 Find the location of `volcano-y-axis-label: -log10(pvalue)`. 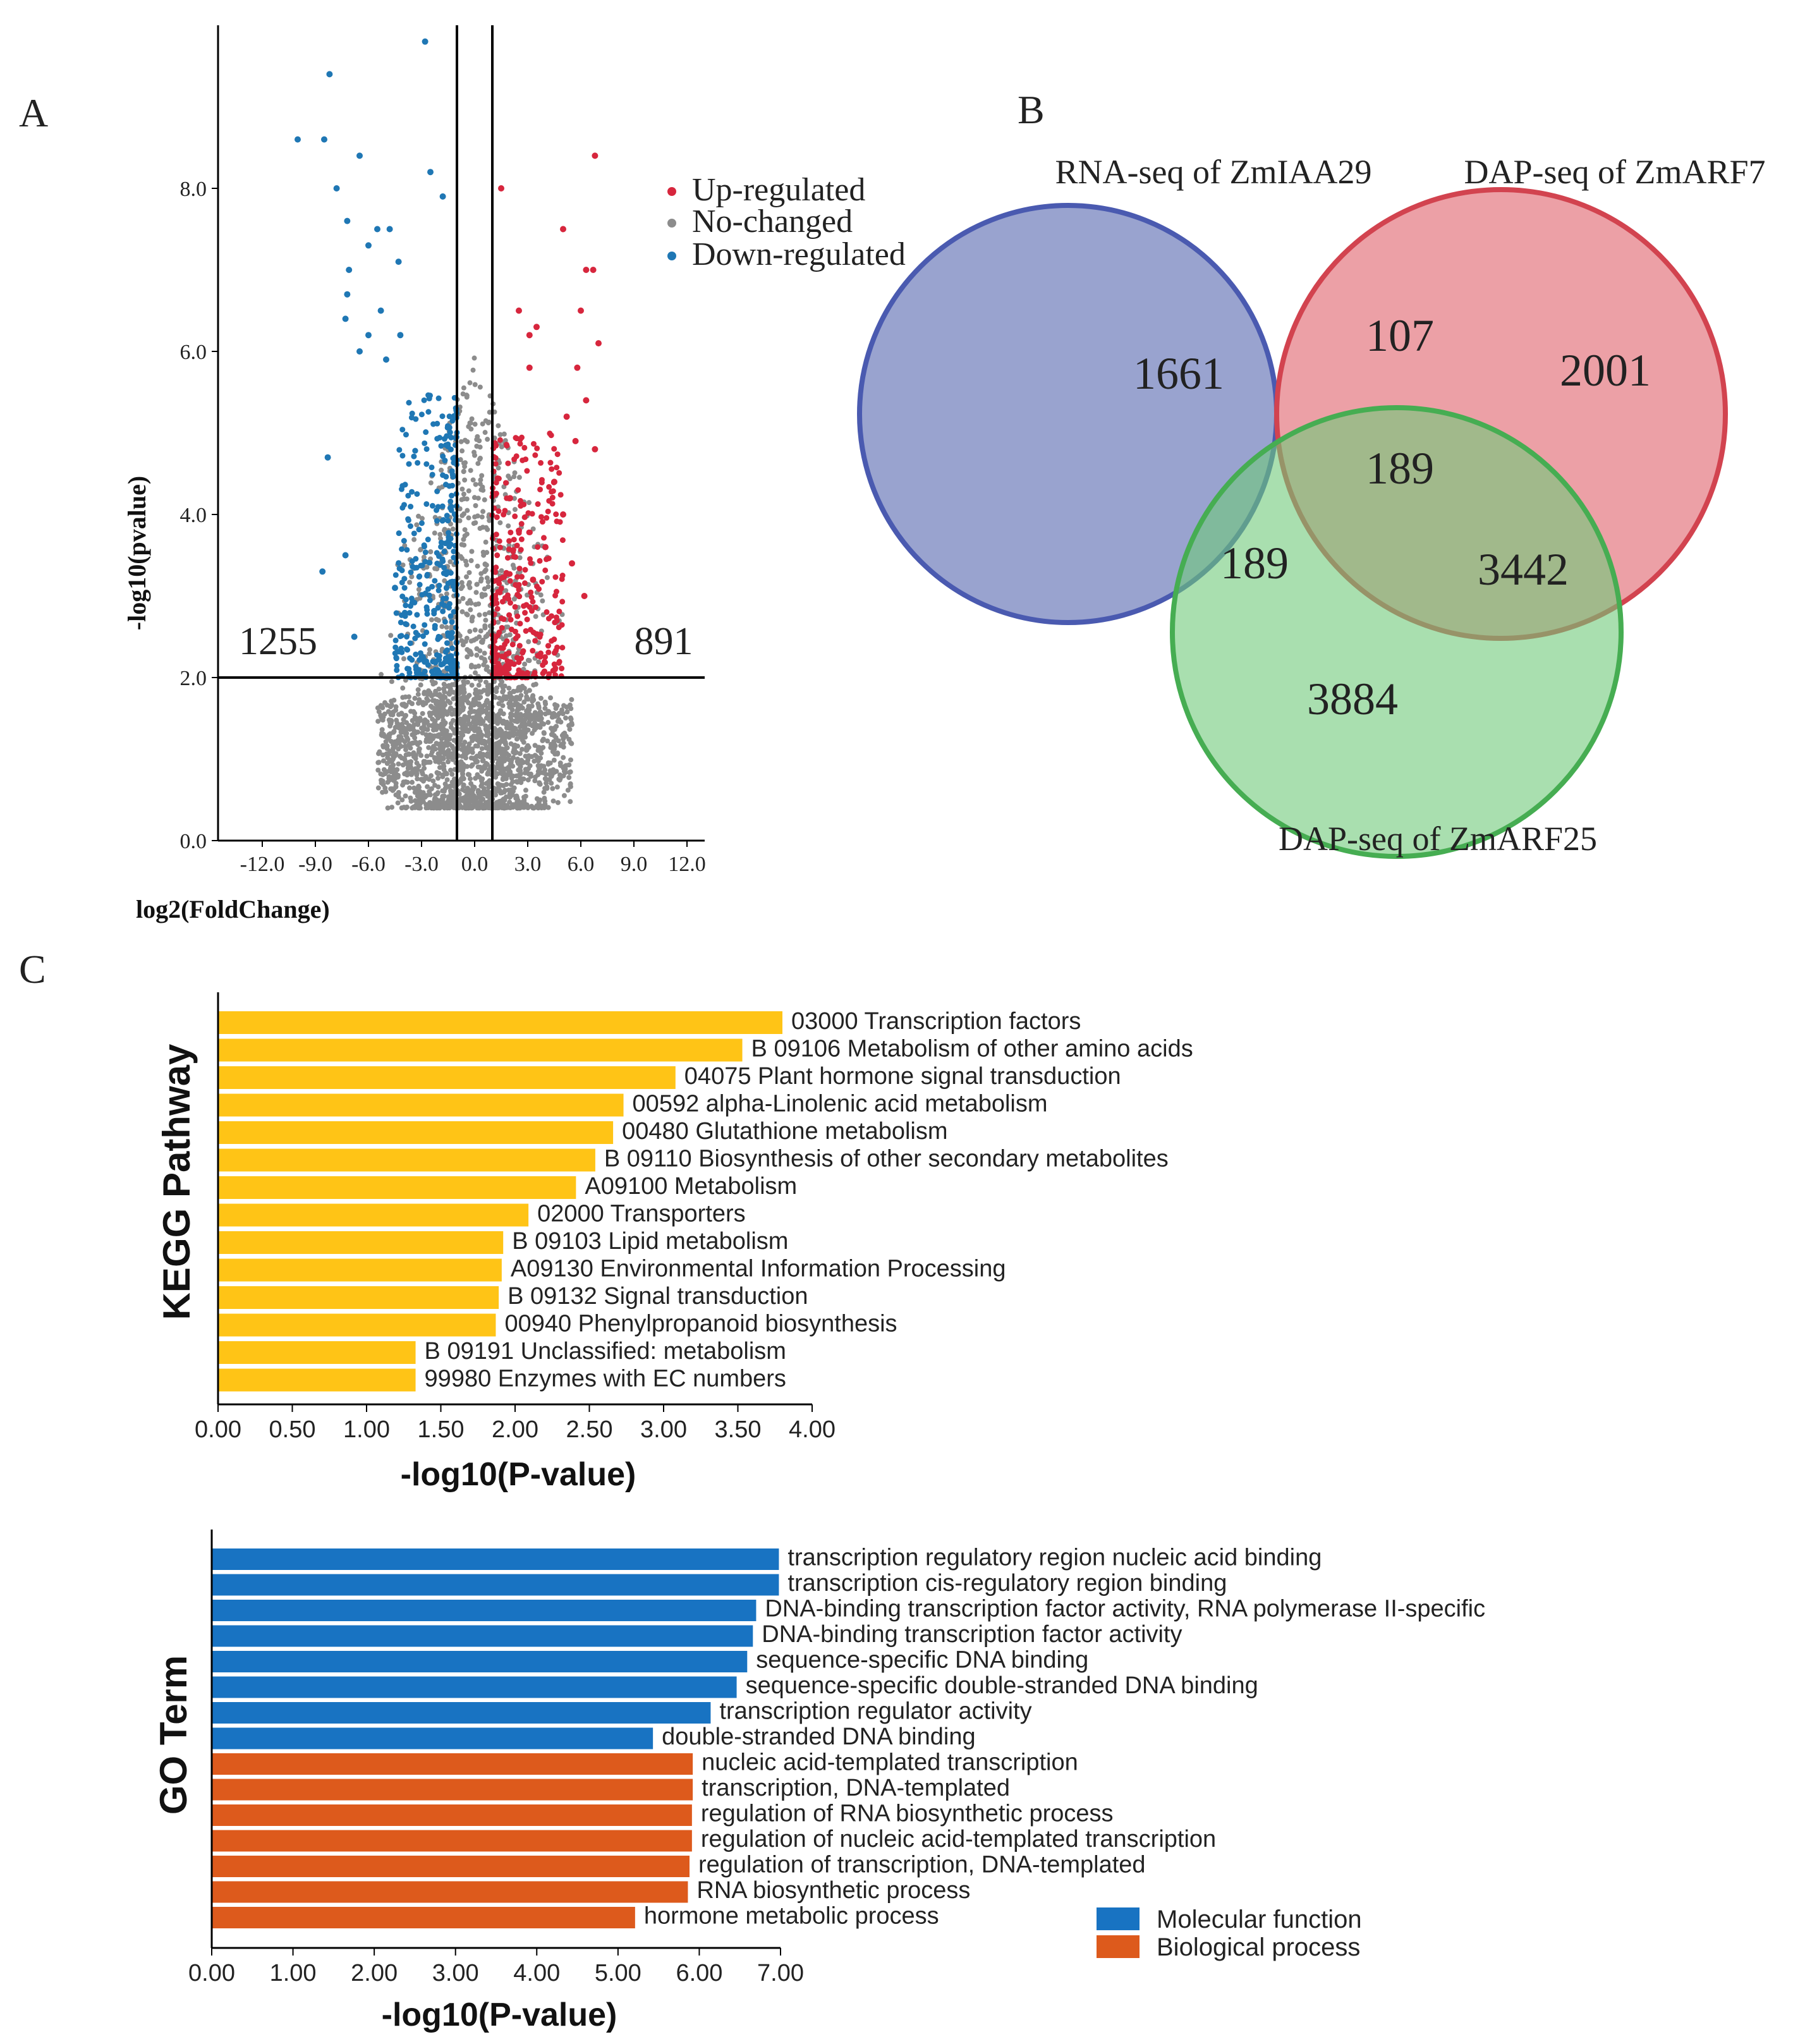

volcano-y-axis-label: -log10(pvalue) is located at coordinates (137, 553).